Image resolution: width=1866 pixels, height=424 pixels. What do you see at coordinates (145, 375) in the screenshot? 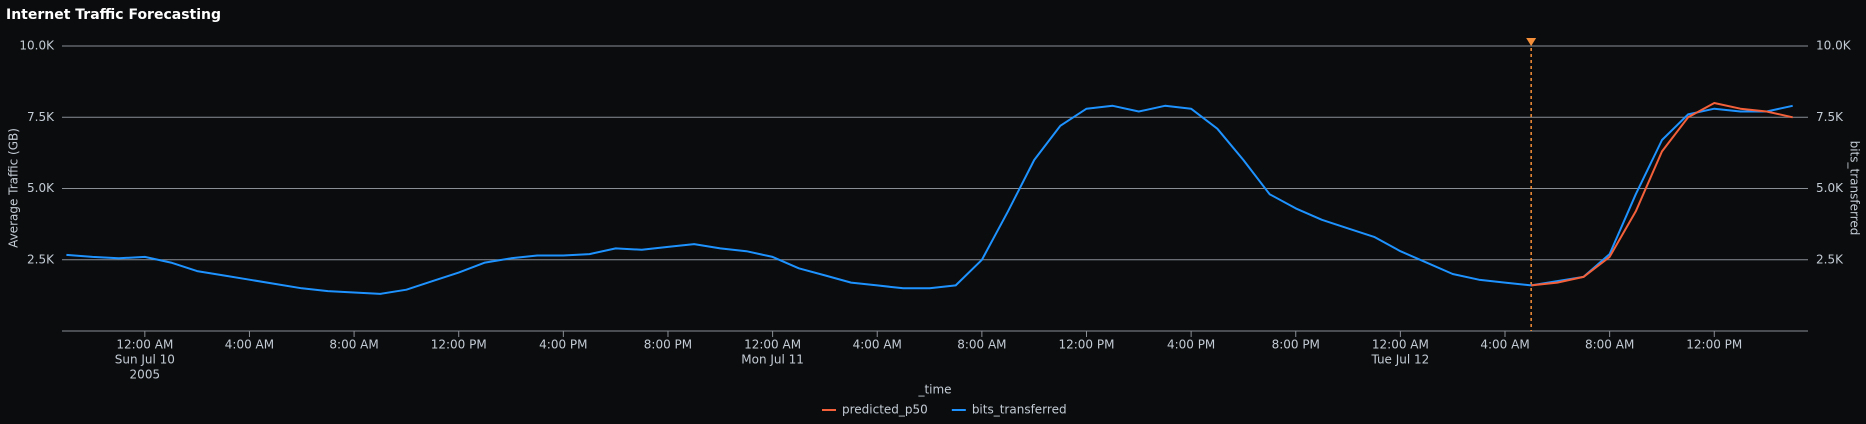
I see `x-tick-label: 2005` at bounding box center [145, 375].